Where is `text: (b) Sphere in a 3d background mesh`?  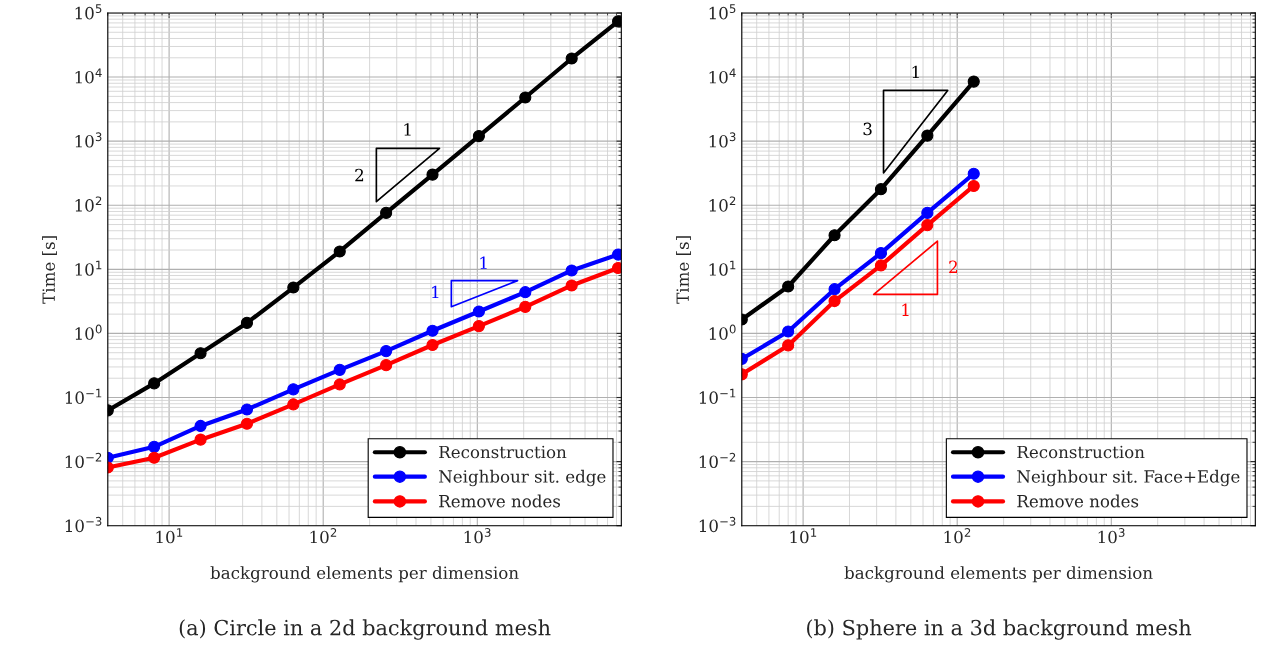
text: (b) Sphere in a 3d background mesh is located at coordinates (999, 629).